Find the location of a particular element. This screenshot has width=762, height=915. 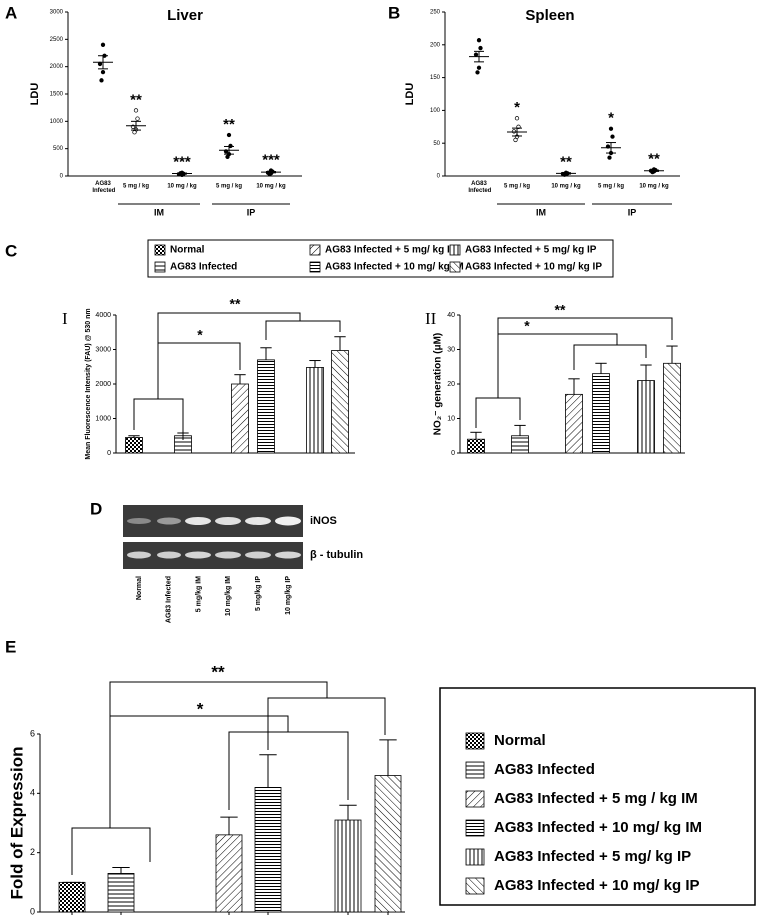

chart-title: Liver is located at coordinates (185, 15).